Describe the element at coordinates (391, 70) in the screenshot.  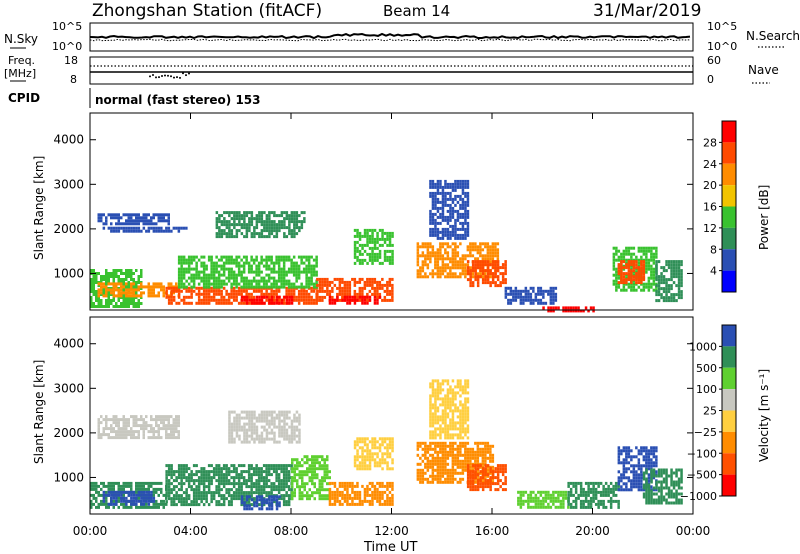
I see `freq-panel-frame` at that location.